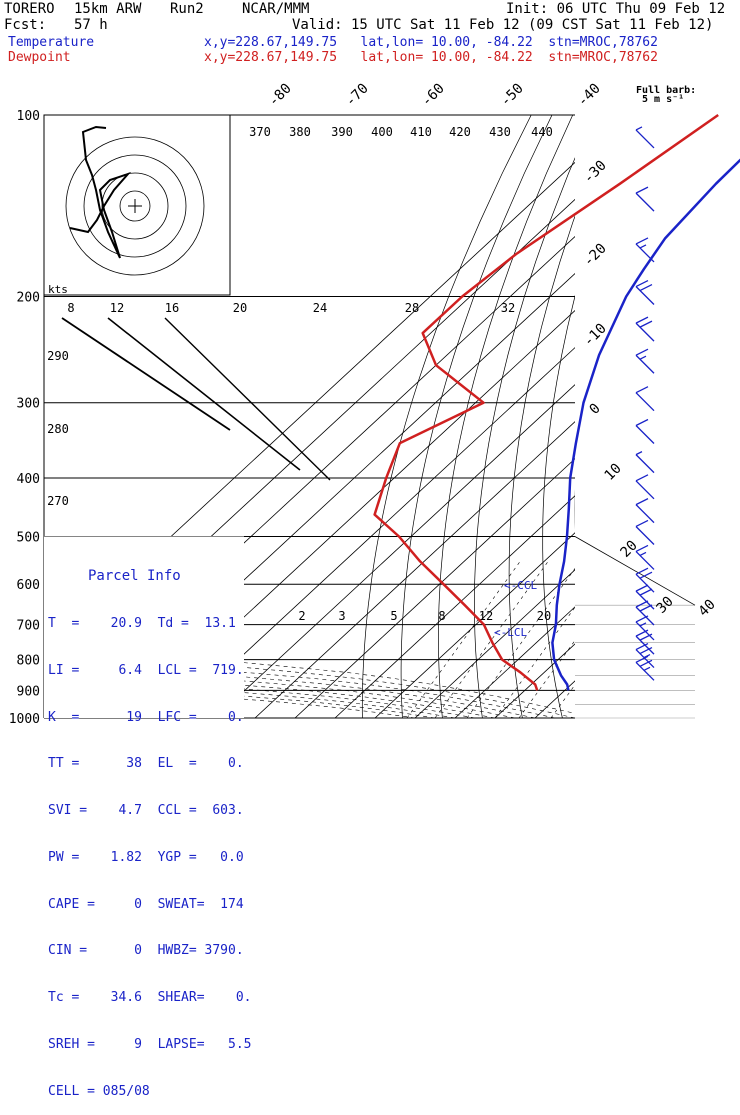 Image resolution: width=740 pixels, height=1115 pixels. I want to click on moist-adiabat-line, so click(300, 685).